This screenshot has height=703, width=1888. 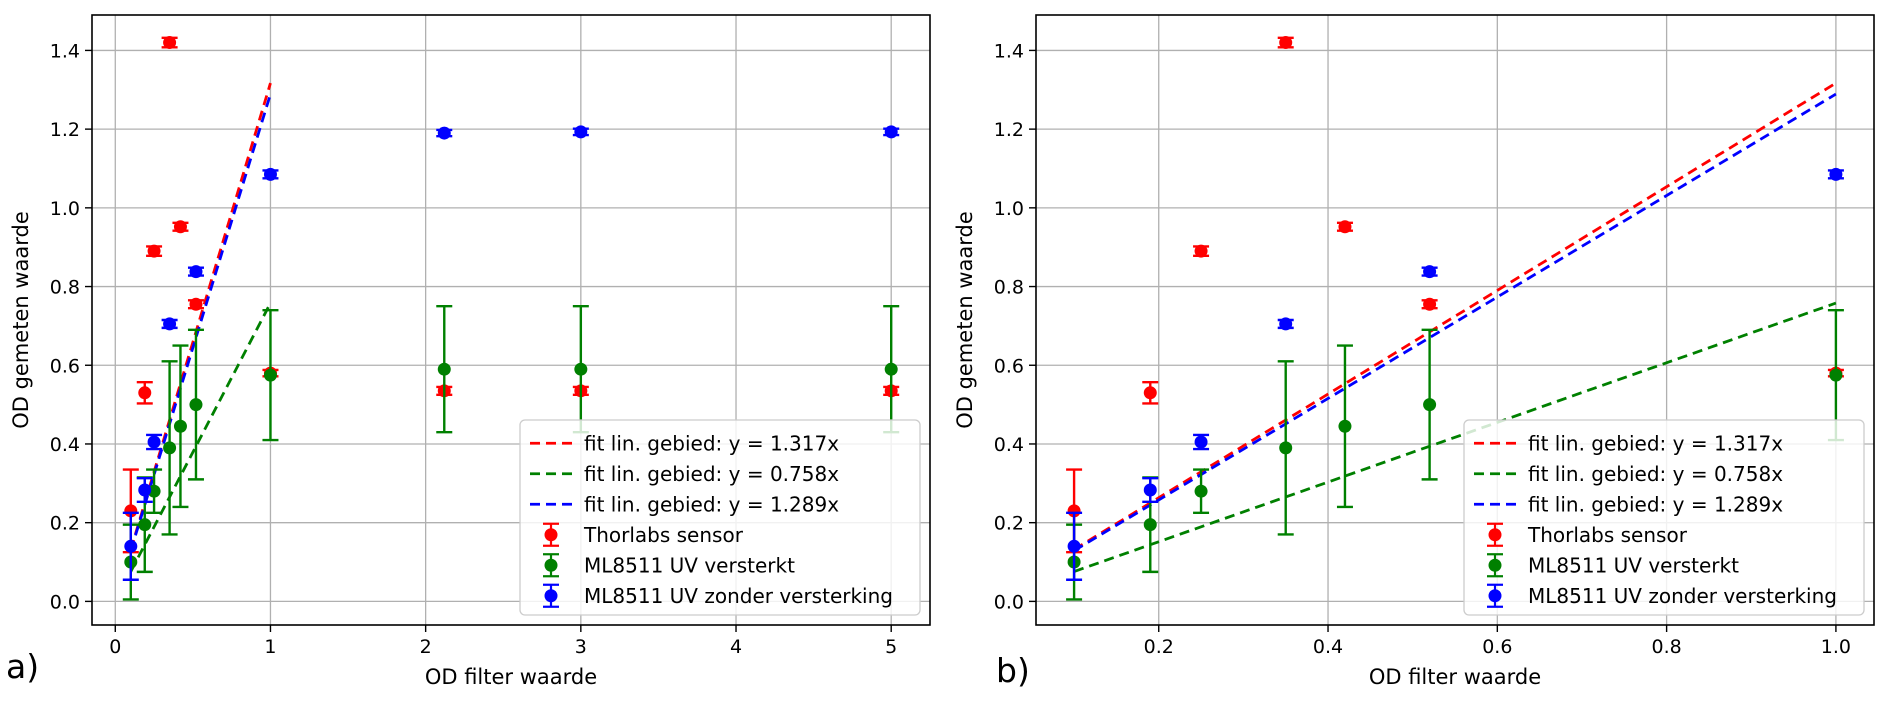 What do you see at coordinates (581, 647) in the screenshot?
I see `x-tick-label: 3` at bounding box center [581, 647].